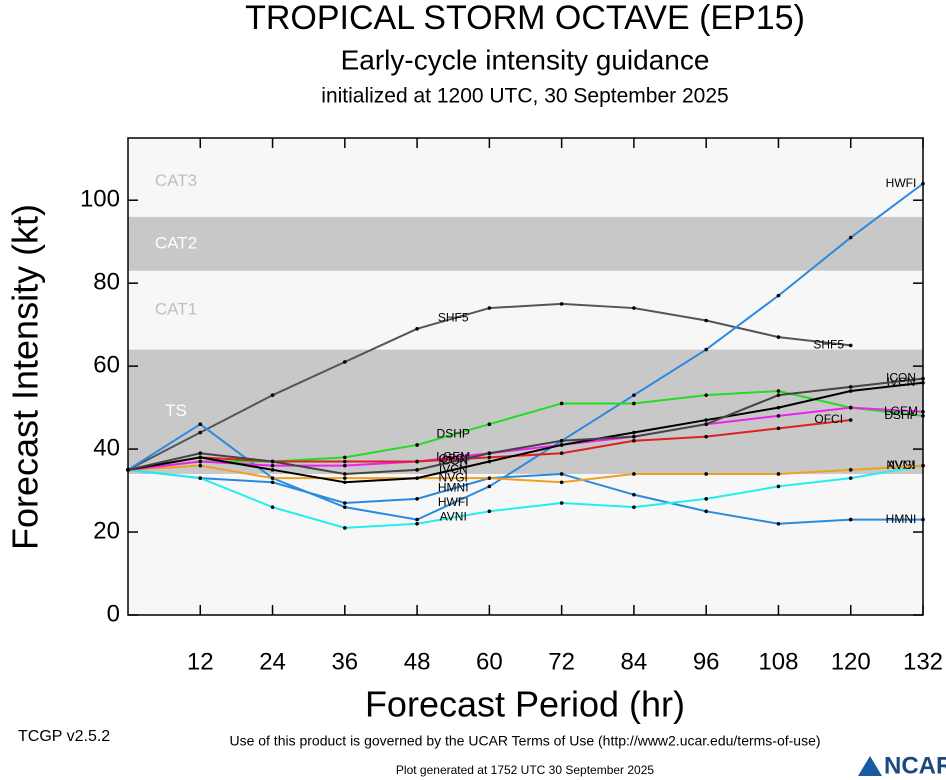  What do you see at coordinates (25, 377) in the screenshot?
I see `y-axis-label: Forecast Intensity (kt)` at bounding box center [25, 377].